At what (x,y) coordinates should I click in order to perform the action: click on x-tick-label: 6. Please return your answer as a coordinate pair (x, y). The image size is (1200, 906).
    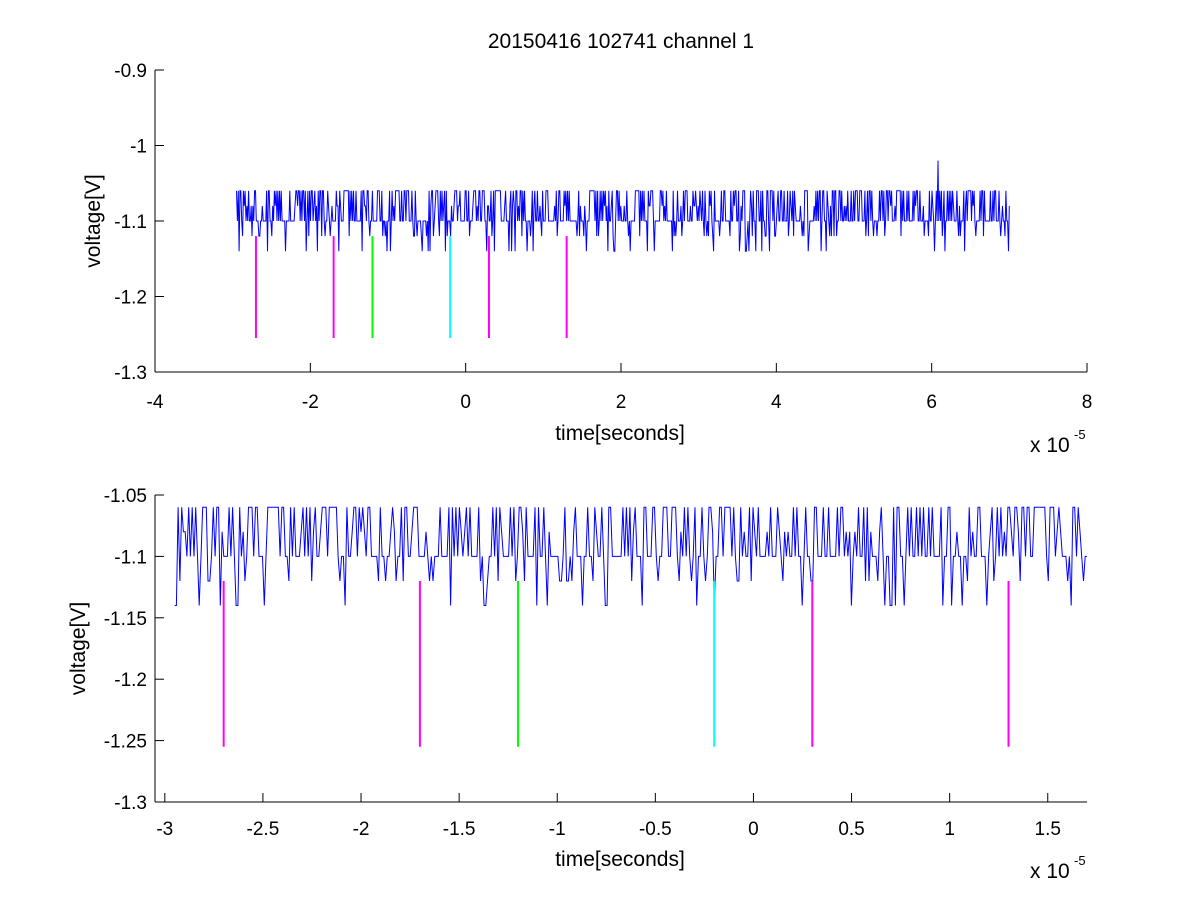
    Looking at the image, I should click on (931, 402).